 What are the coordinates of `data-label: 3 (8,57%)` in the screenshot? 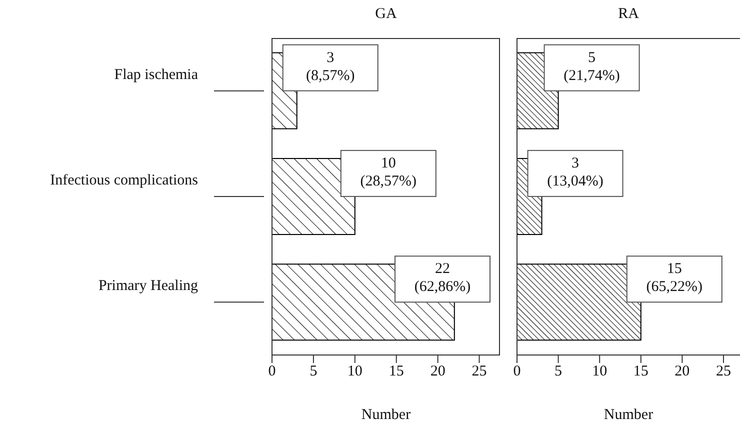 It's located at (330, 67).